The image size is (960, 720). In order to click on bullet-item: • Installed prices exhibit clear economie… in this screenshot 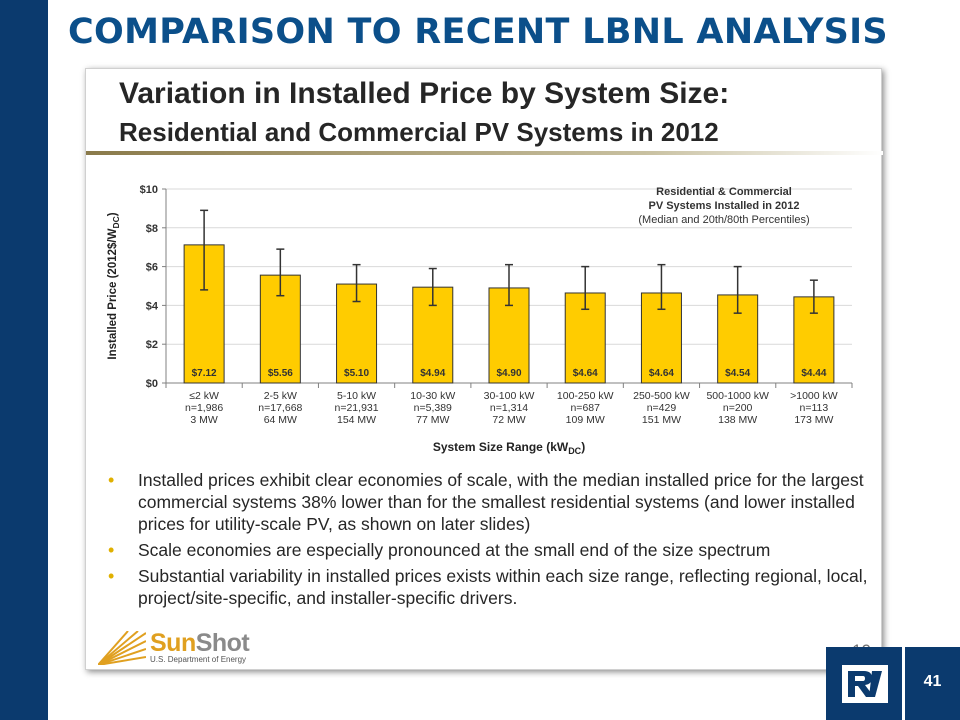, I will do `click(488, 502)`.